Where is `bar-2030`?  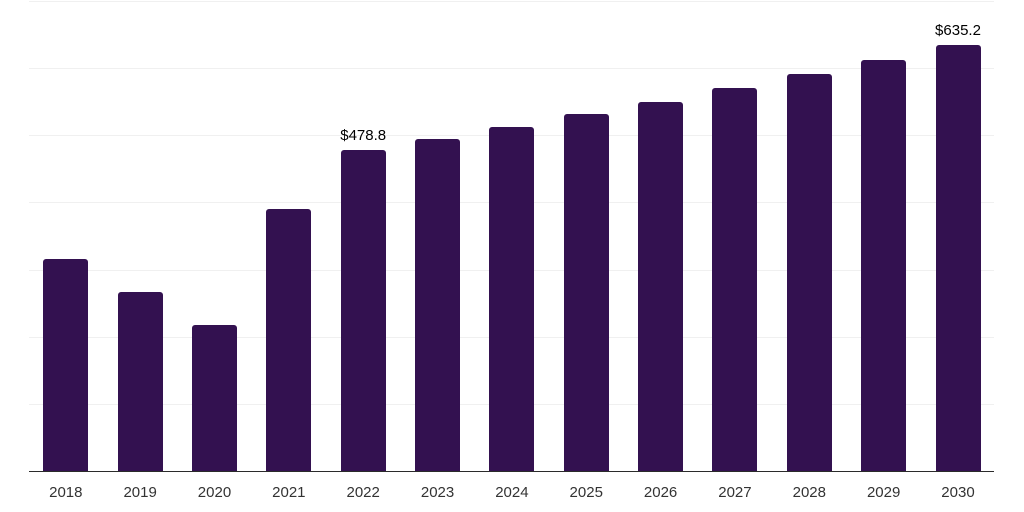 bar-2030 is located at coordinates (958, 257).